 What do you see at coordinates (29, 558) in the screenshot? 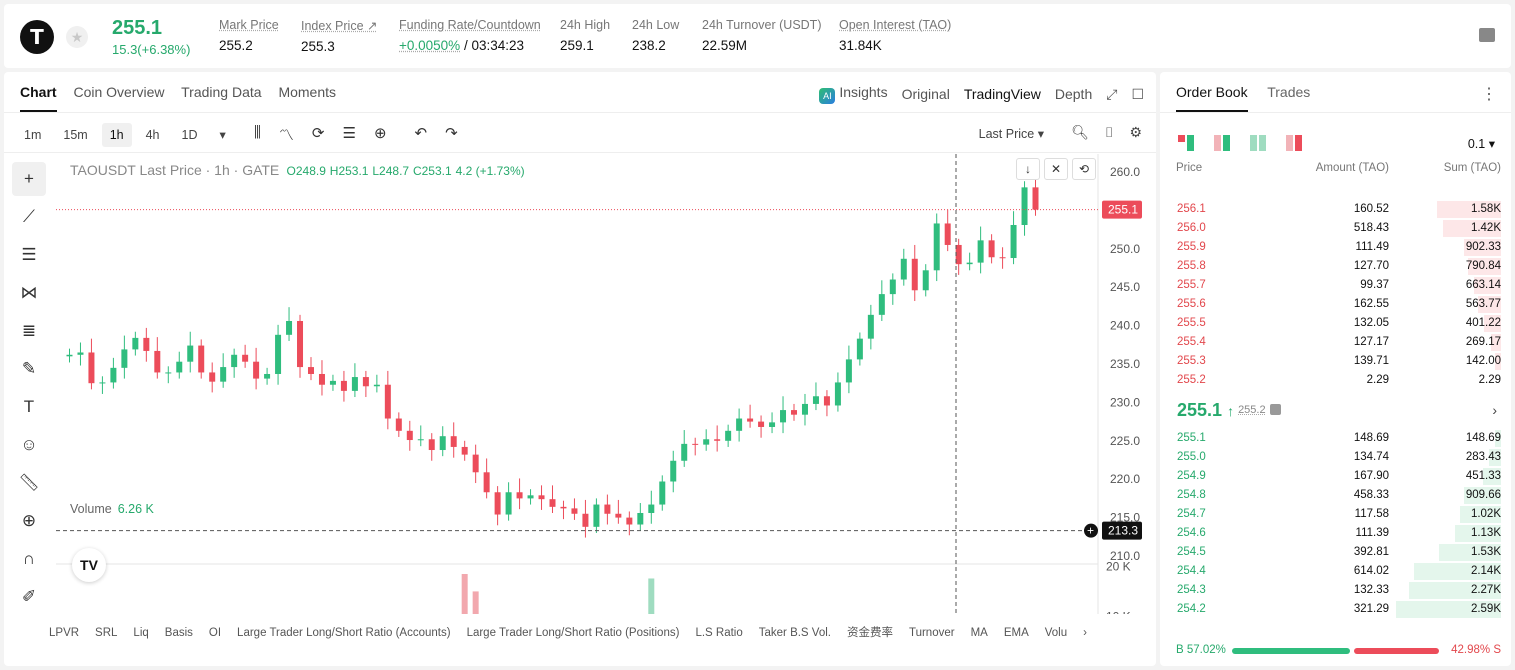
I see `magnet-icon: ∩` at bounding box center [29, 558].